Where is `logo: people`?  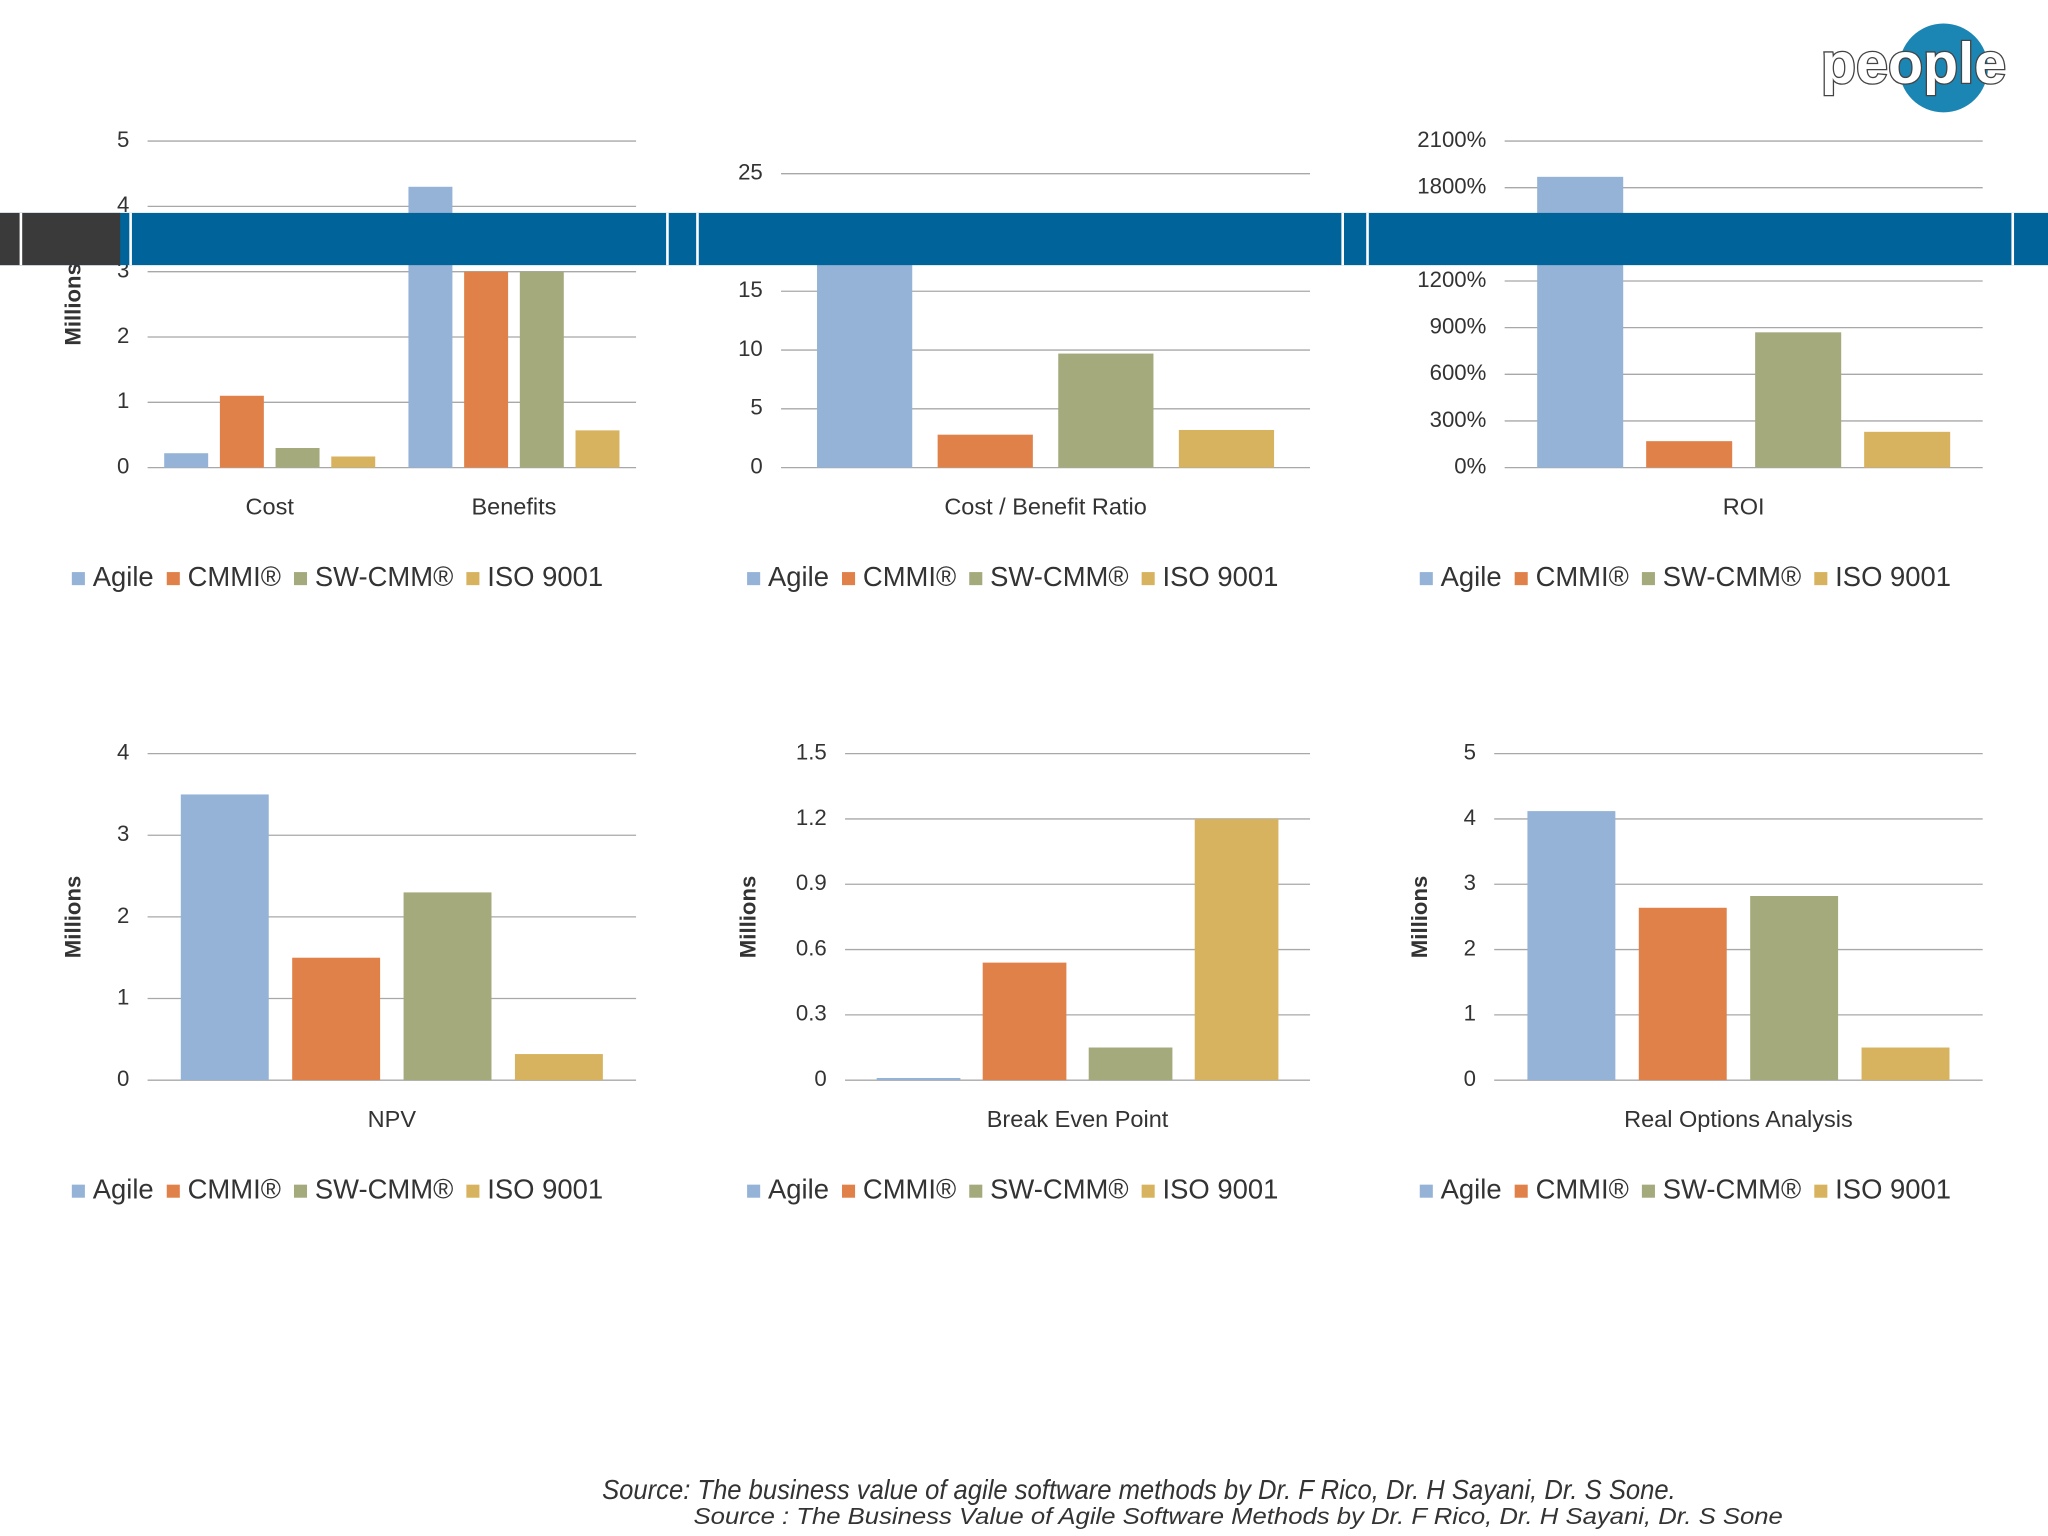
logo: people is located at coordinates (1913, 68).